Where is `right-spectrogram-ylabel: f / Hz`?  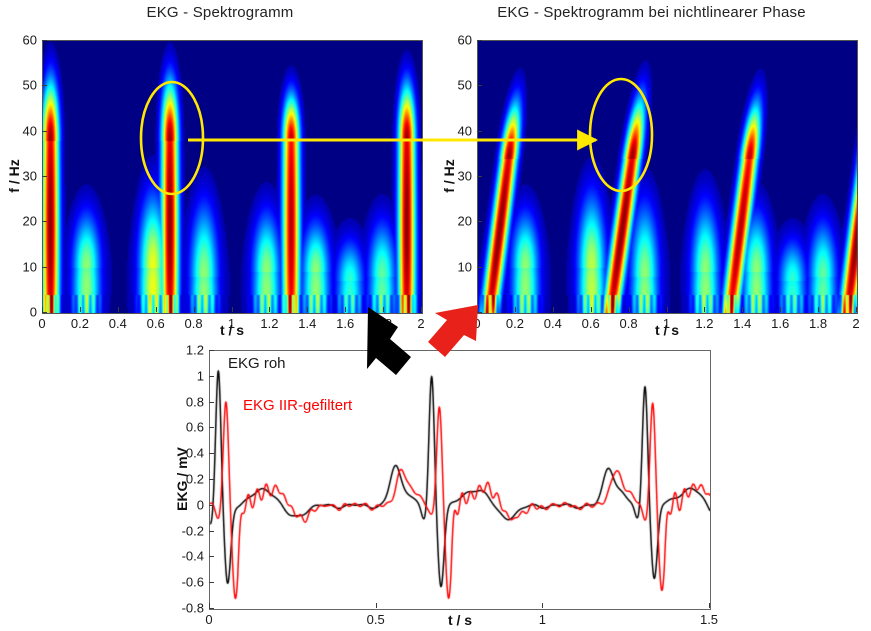 right-spectrogram-ylabel: f / Hz is located at coordinates (449, 176).